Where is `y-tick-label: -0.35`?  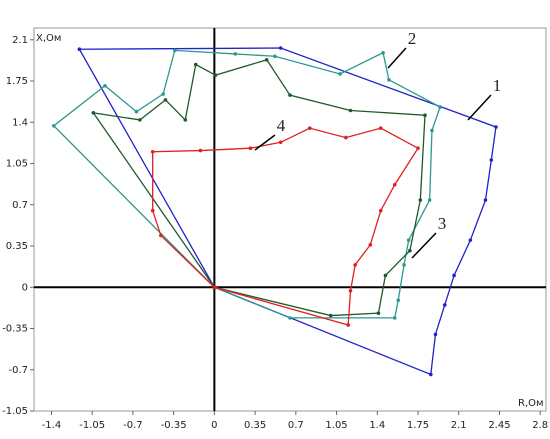
y-tick-label: -0.35 is located at coordinates (15, 329).